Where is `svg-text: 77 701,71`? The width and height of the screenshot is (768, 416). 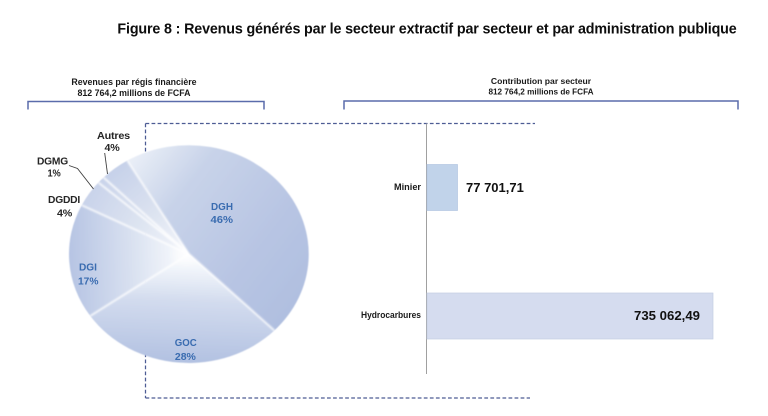 svg-text: 77 701,71 is located at coordinates (495, 187).